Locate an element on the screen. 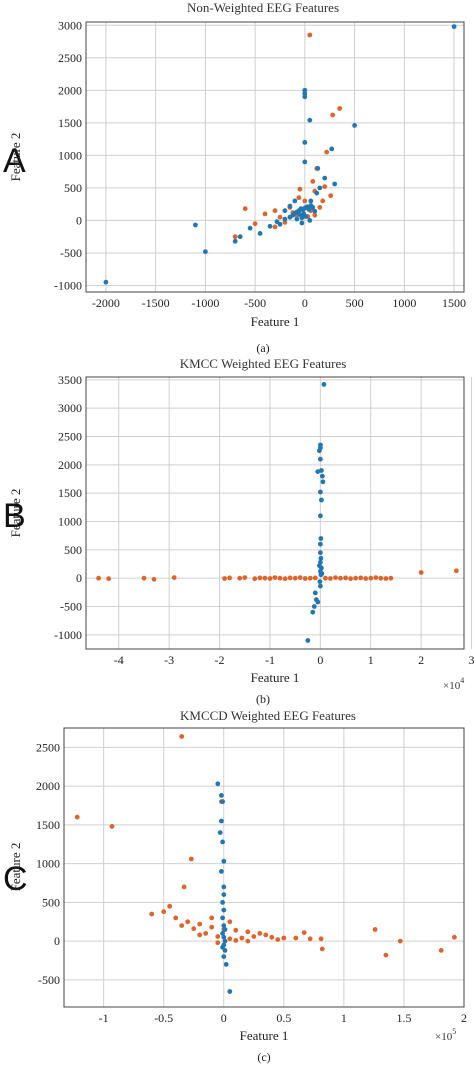 Image resolution: width=474 pixels, height=1069 pixels. panel-a-y-tick-label: -1000 is located at coordinates (68, 285).